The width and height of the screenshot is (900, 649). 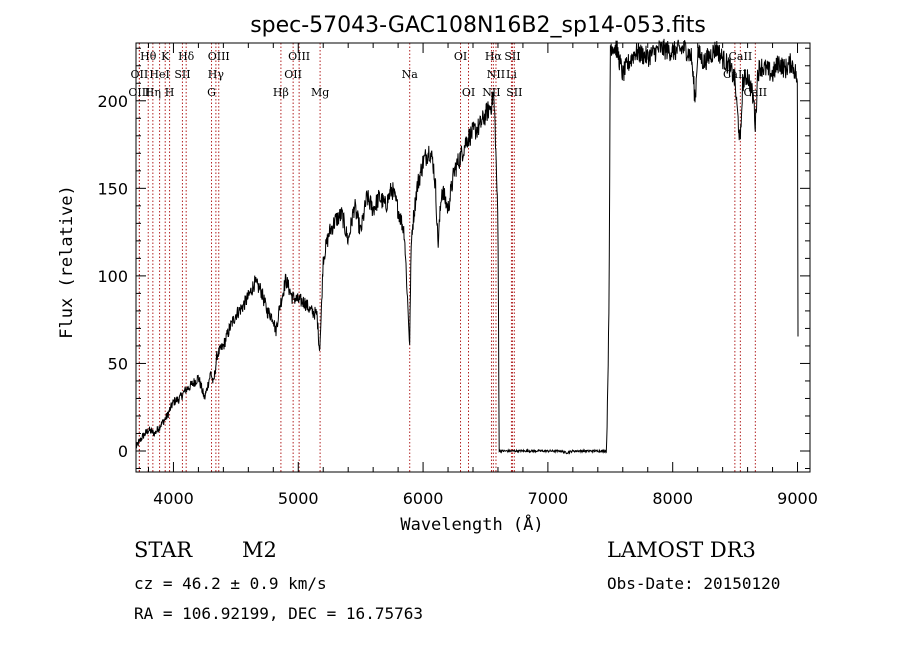 I want to click on x-tick-label: 6000, so click(x=423, y=498).